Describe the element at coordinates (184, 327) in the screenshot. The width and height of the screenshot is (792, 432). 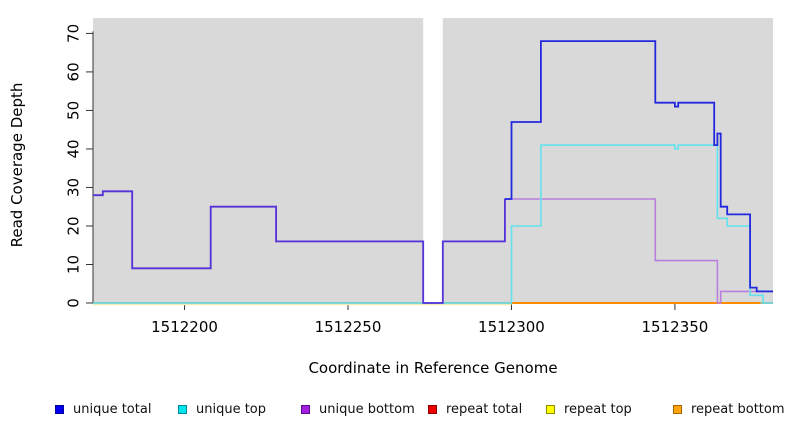
I see `x-tick-label: 1512200` at that location.